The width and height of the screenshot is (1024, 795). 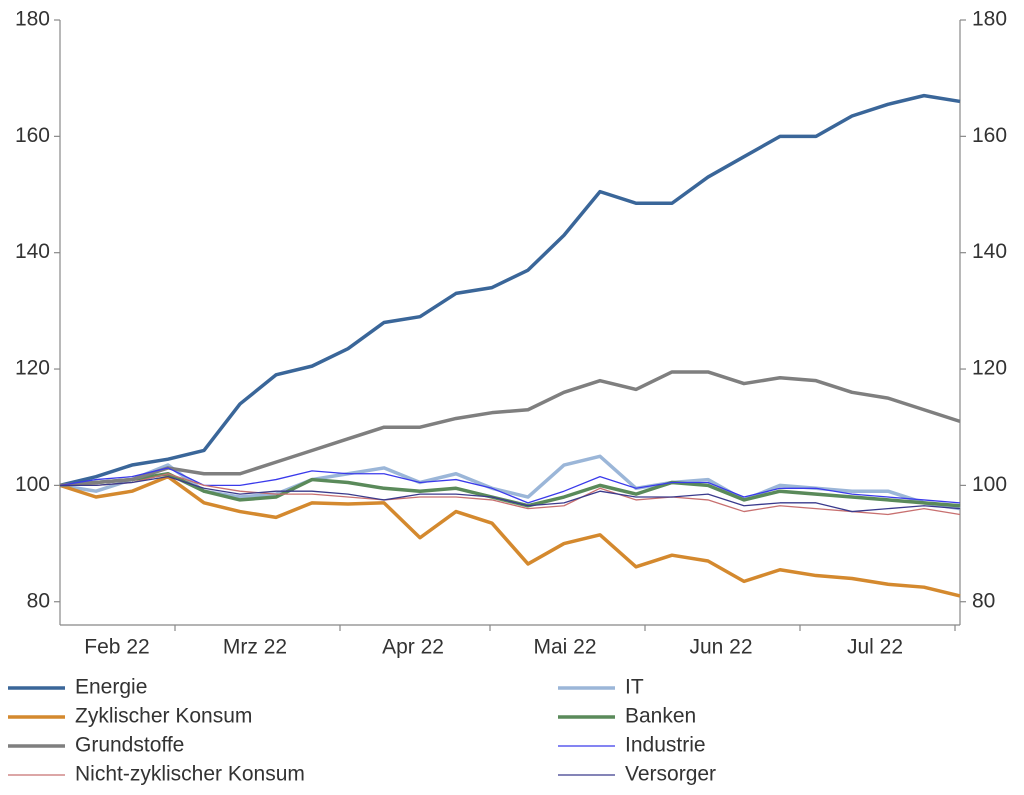 What do you see at coordinates (116, 647) in the screenshot?
I see `x-tick-label: Feb 22` at bounding box center [116, 647].